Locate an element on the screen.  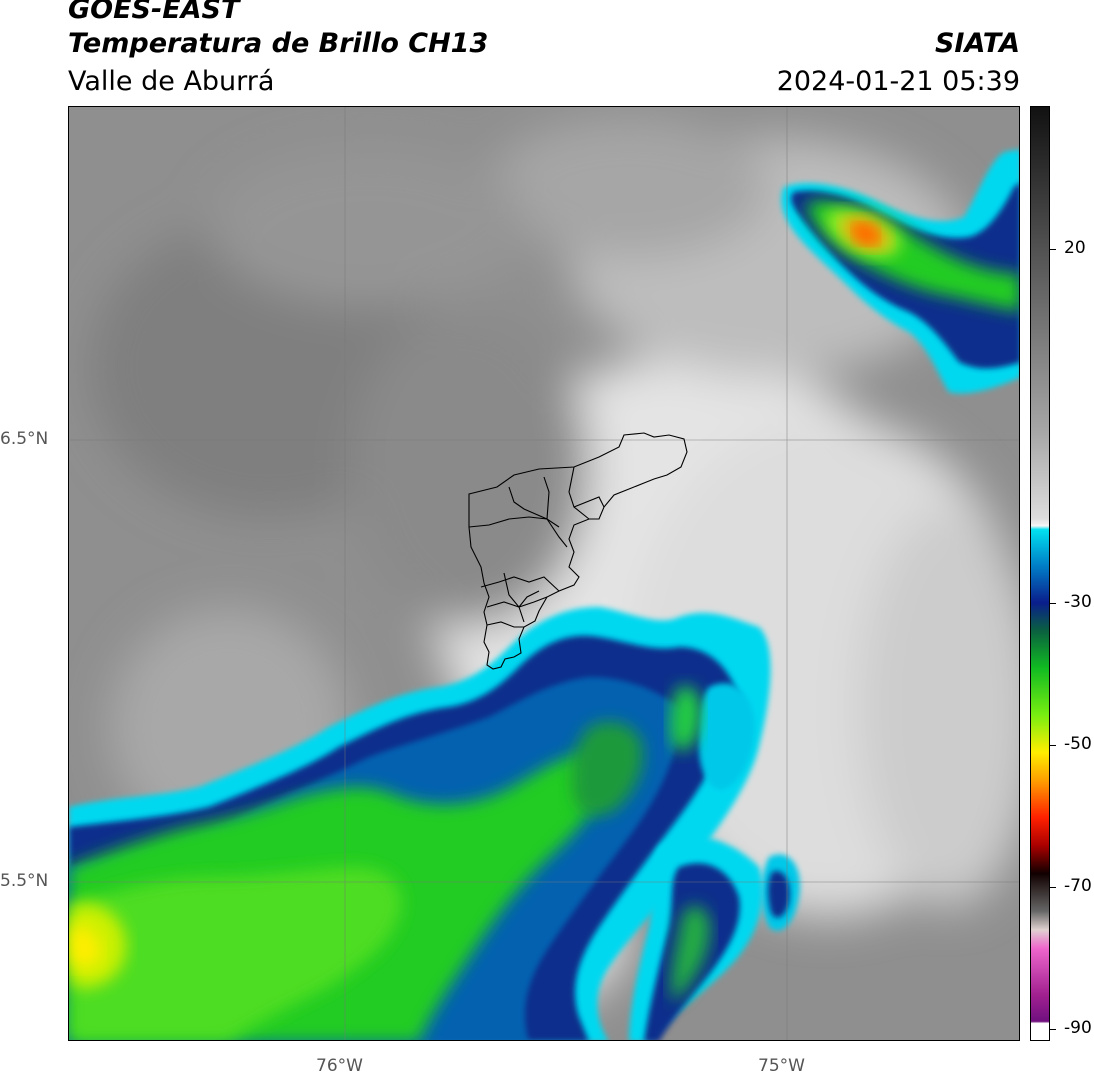
agency-label: SIATA is located at coordinates (977, 43).